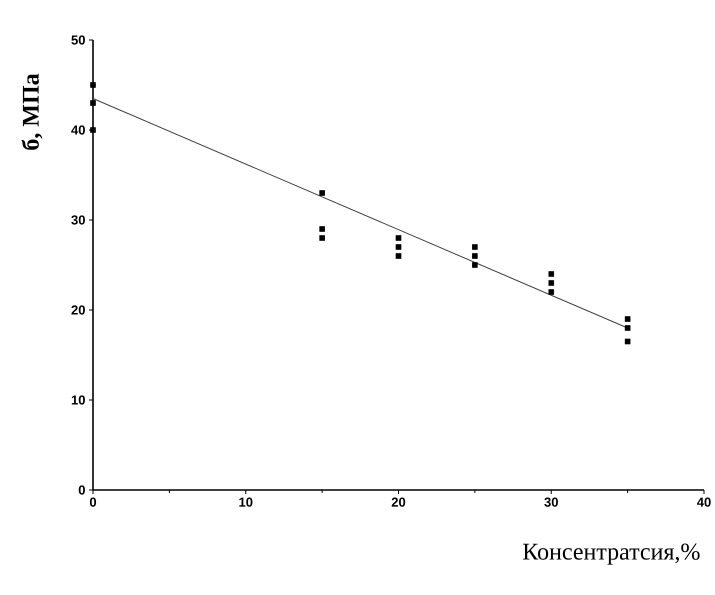 This screenshot has height=595, width=715. Describe the element at coordinates (78, 310) in the screenshot. I see `y-tick-label: 20` at that location.